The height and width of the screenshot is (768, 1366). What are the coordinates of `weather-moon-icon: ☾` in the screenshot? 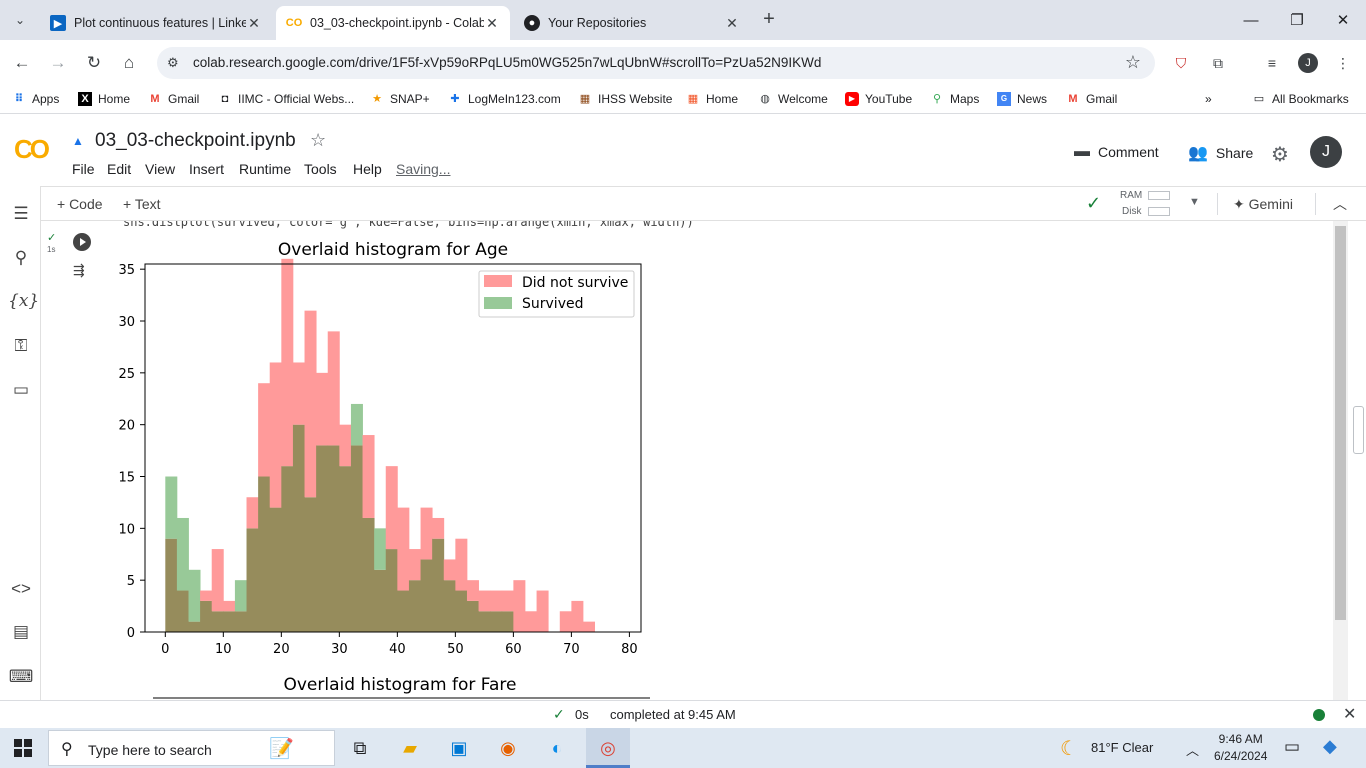 It's located at (1069, 749).